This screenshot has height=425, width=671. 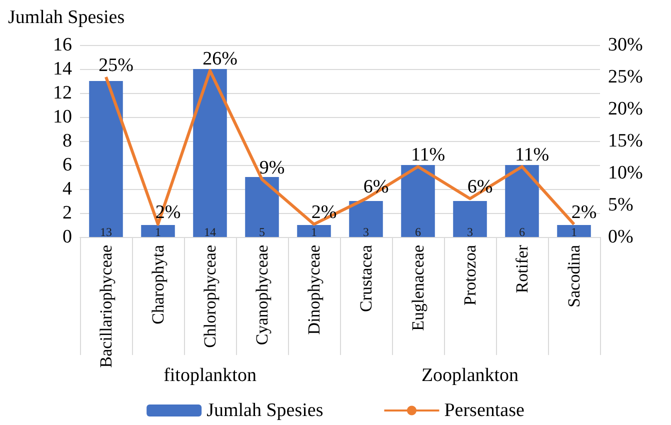 What do you see at coordinates (625, 141) in the screenshot?
I see `y2-tick-label: 15%` at bounding box center [625, 141].